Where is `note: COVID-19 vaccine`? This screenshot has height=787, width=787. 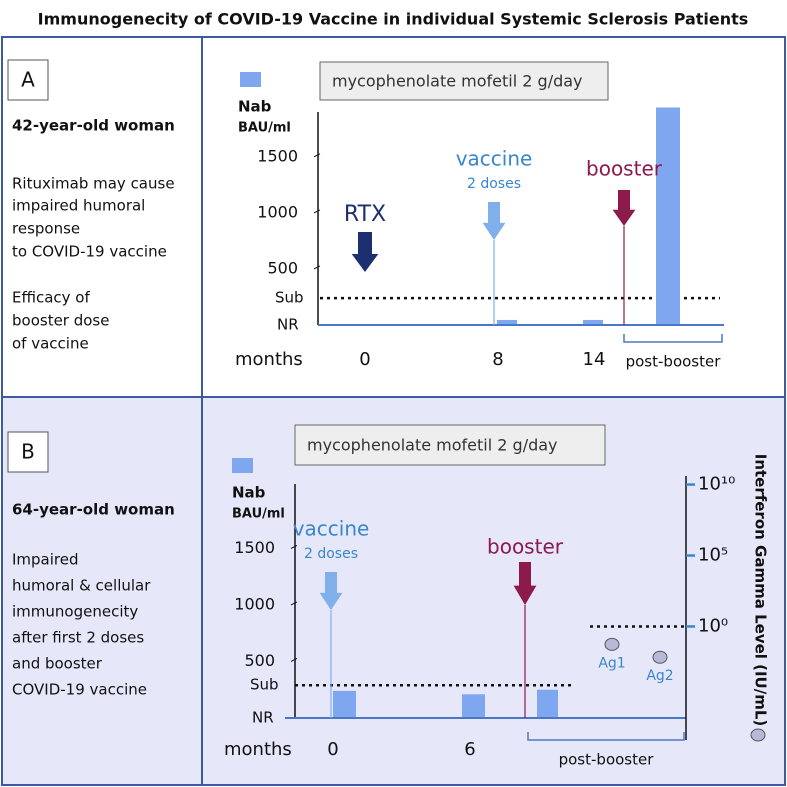 note: COVID-19 vaccine is located at coordinates (79, 690).